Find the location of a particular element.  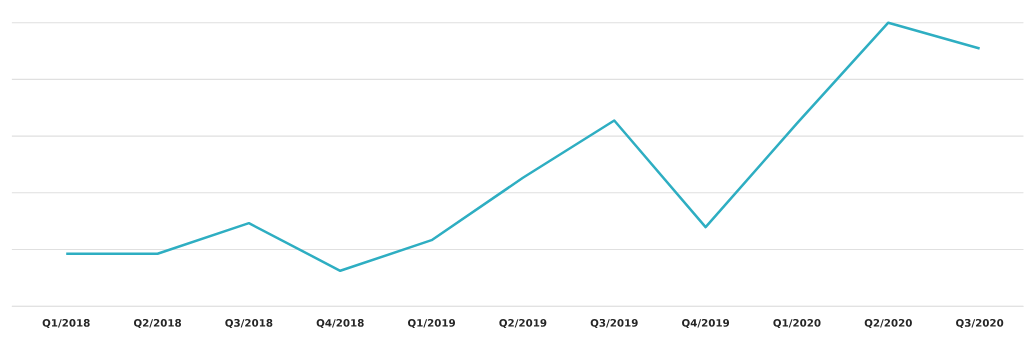

x-tick-label: Q3/2018 is located at coordinates (249, 324).